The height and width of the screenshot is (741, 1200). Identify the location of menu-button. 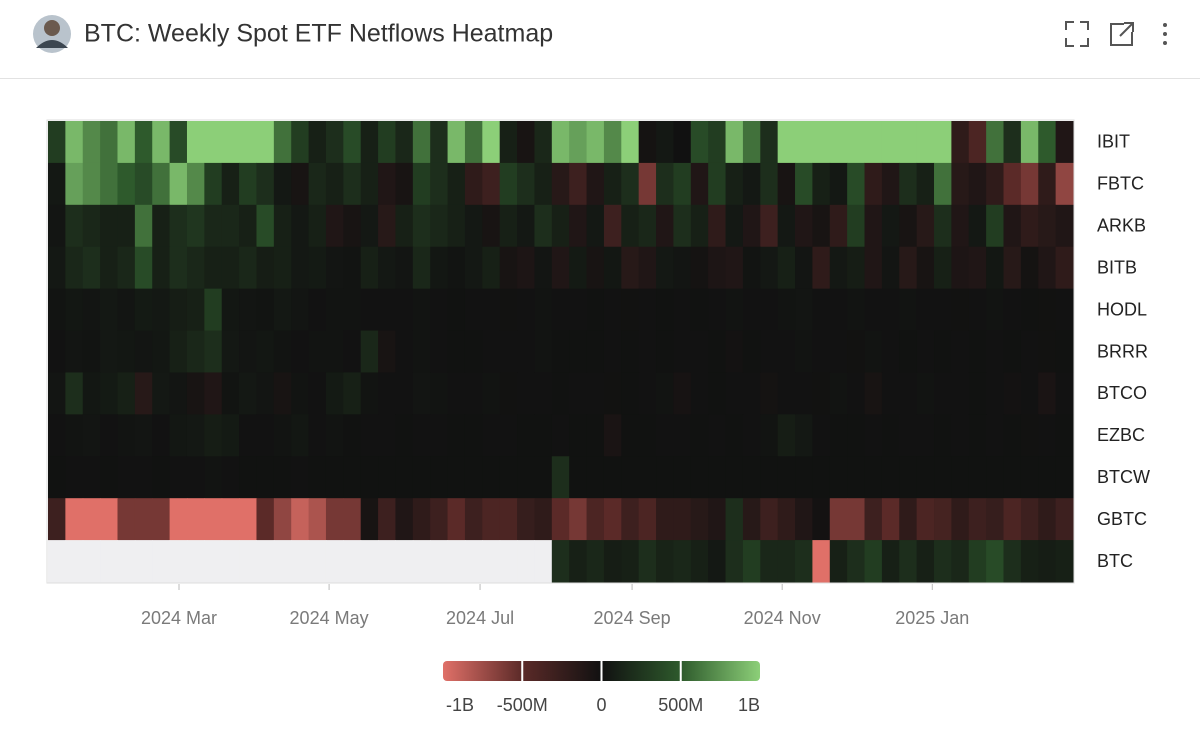
(1165, 34).